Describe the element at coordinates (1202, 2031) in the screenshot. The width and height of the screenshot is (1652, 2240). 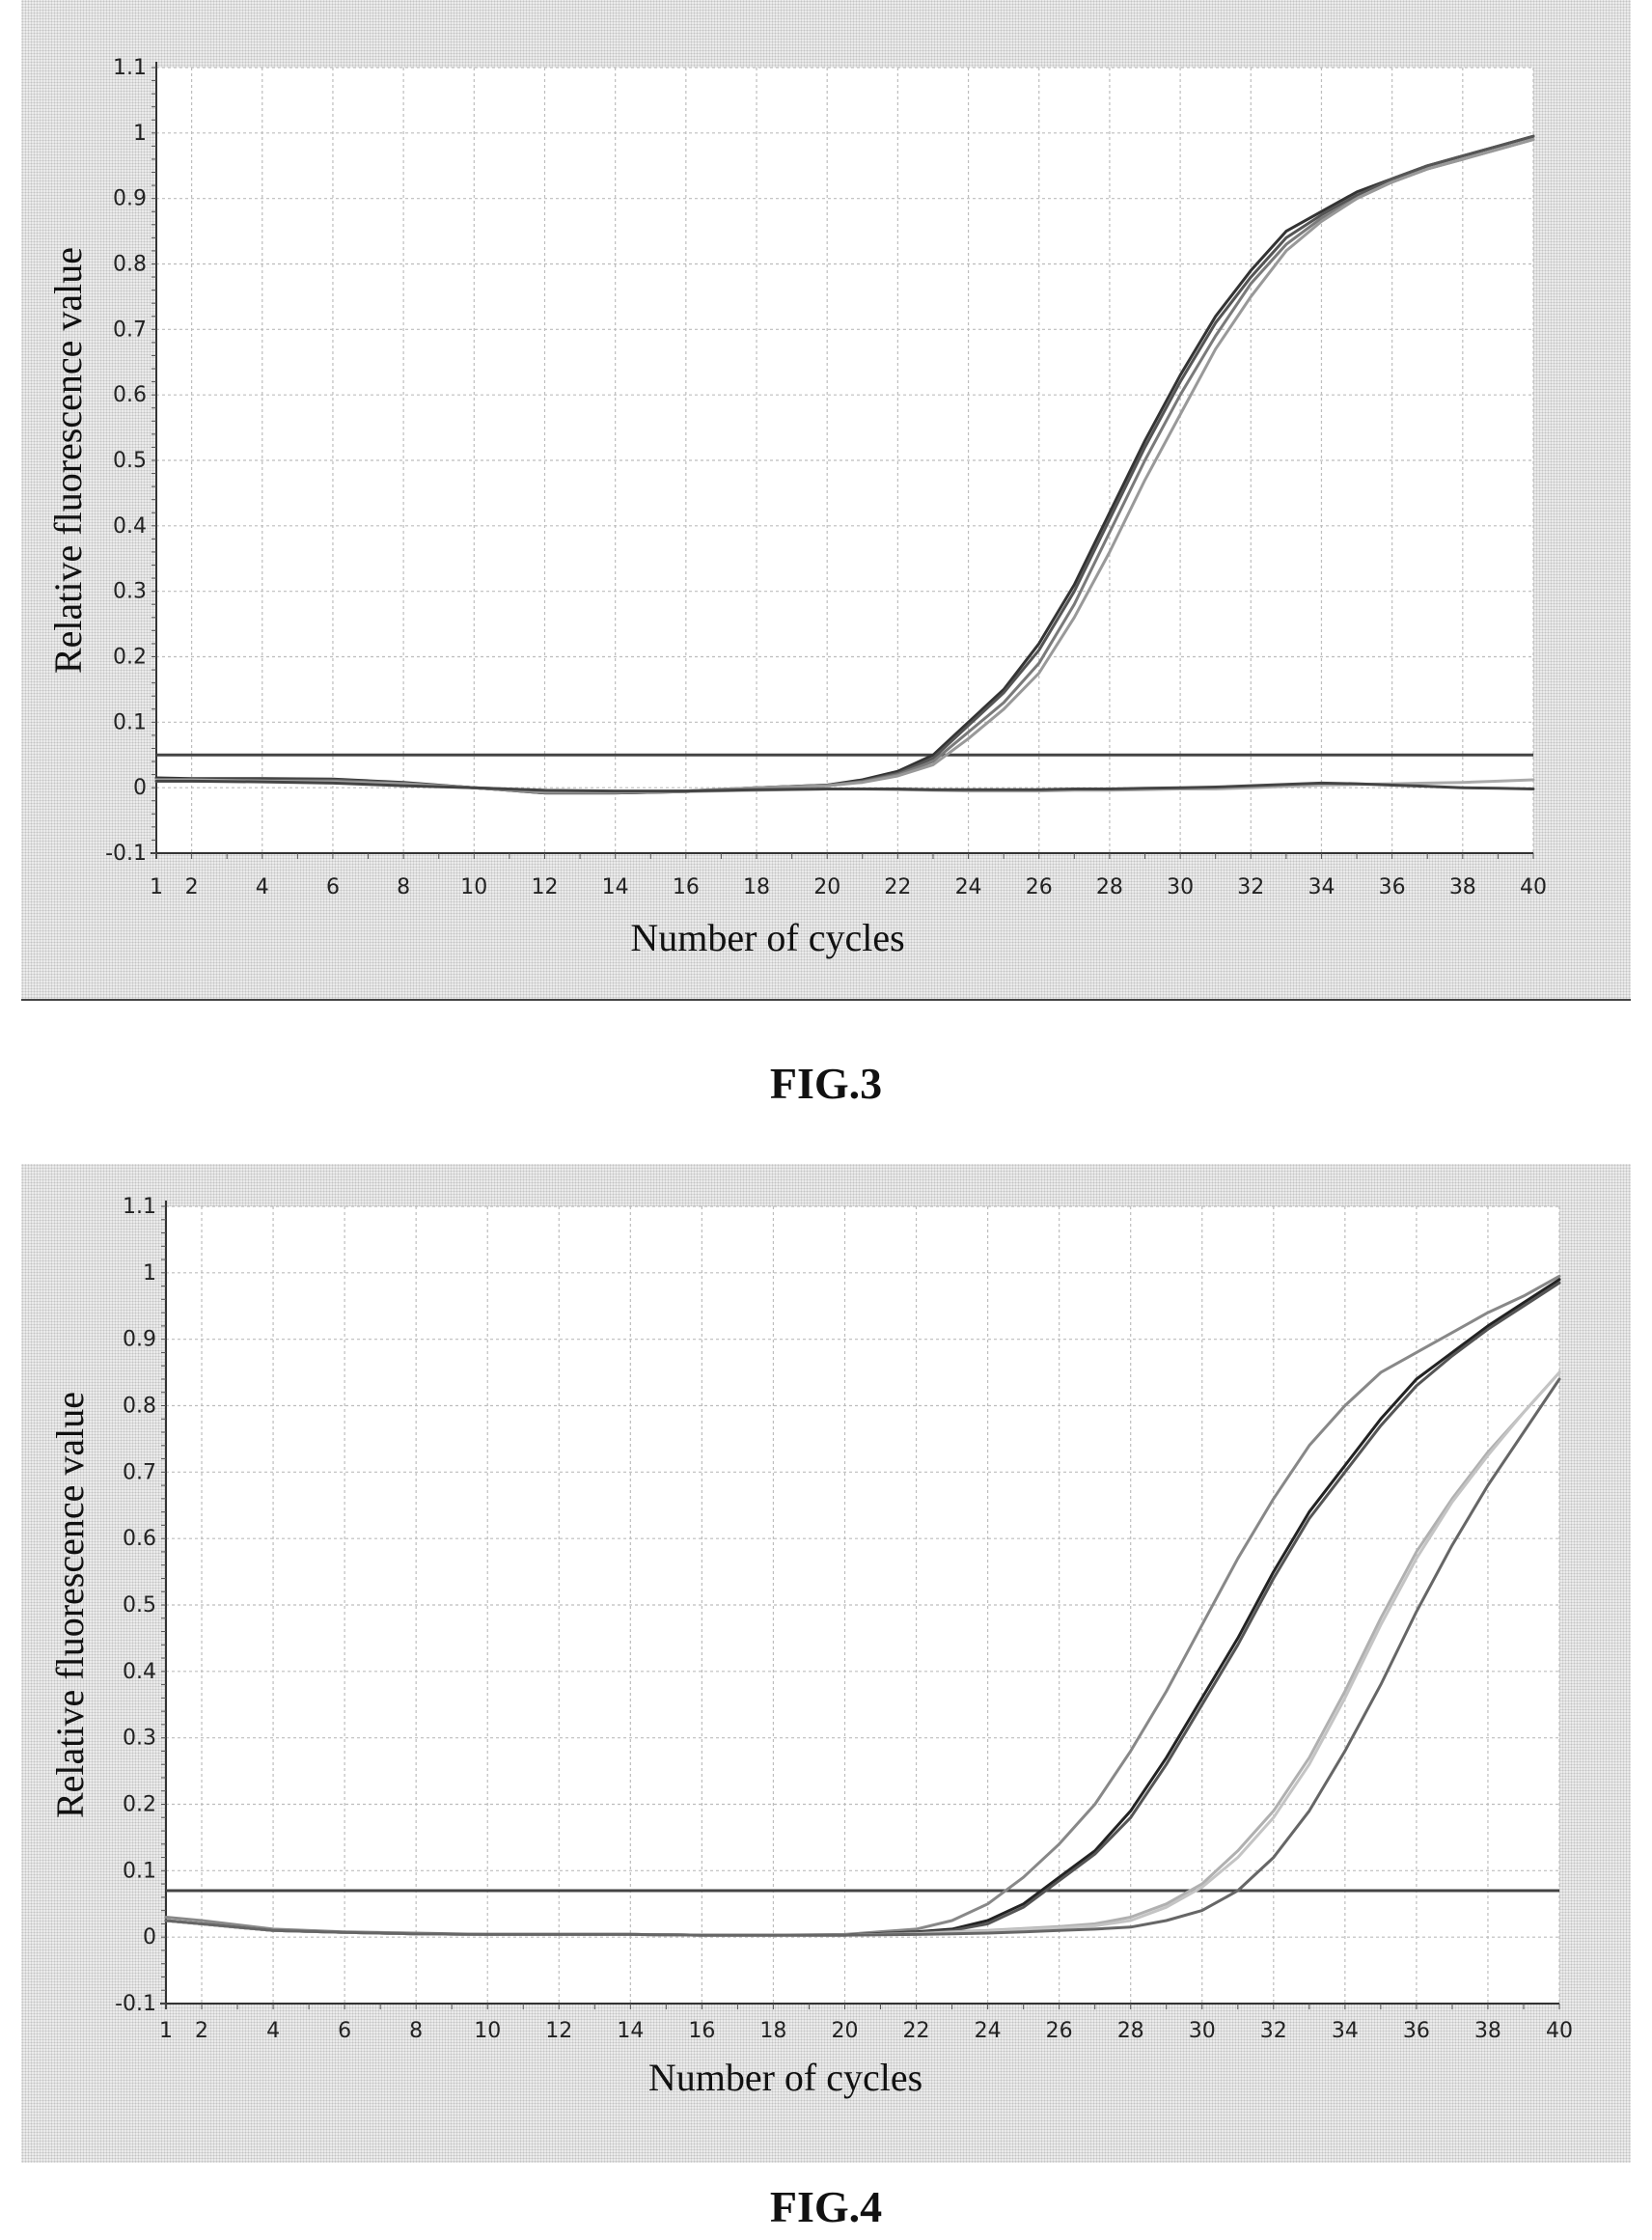
I see `fig4-x-tick-label: 30` at that location.